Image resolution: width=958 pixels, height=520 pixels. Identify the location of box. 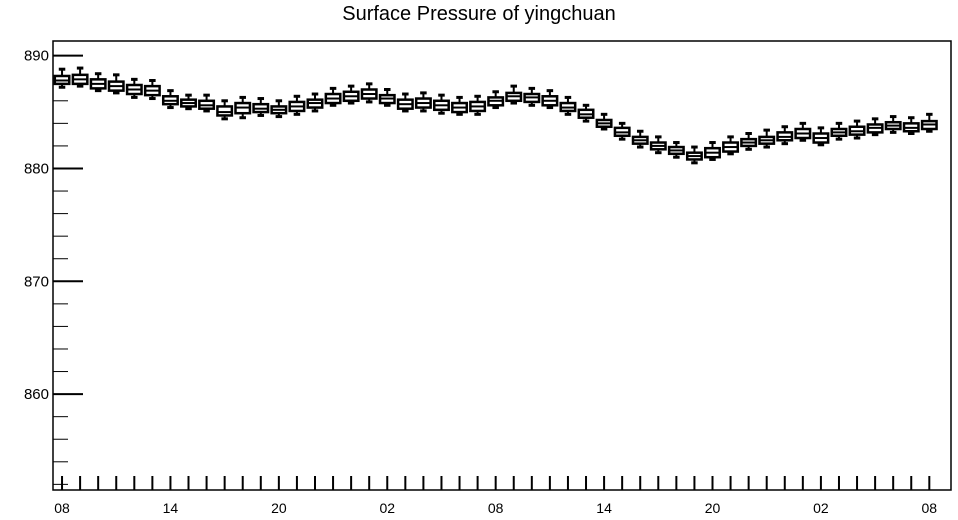
(225, 111).